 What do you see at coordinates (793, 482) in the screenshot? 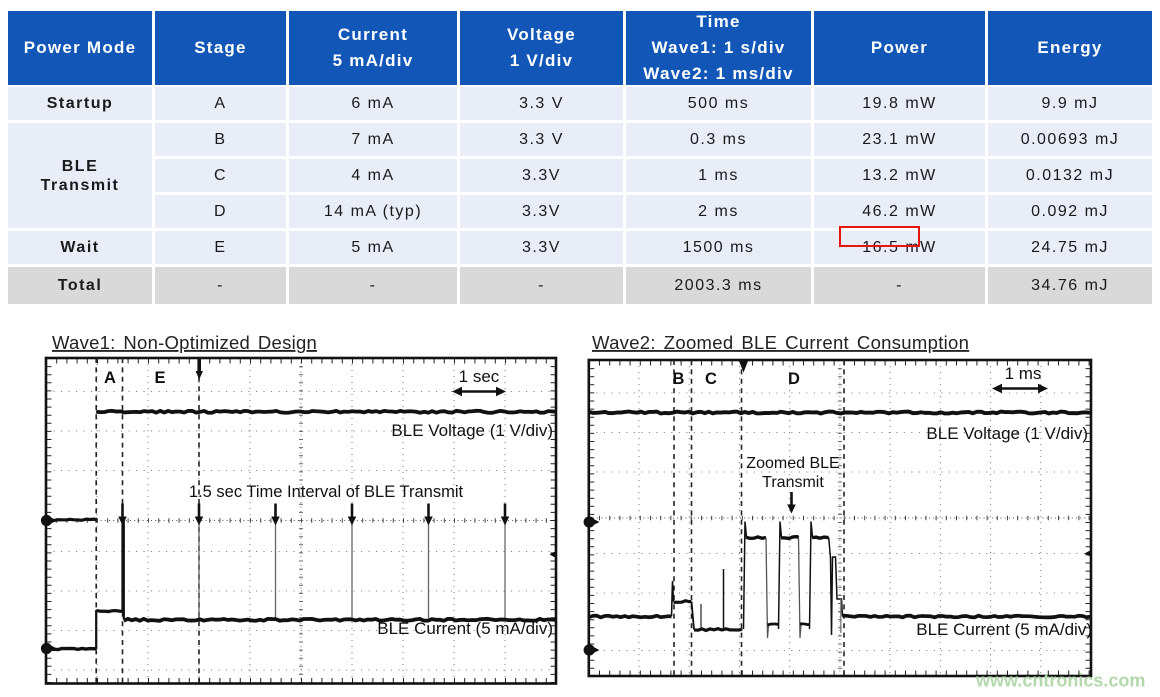
I see `svg-text: Transmit` at bounding box center [793, 482].